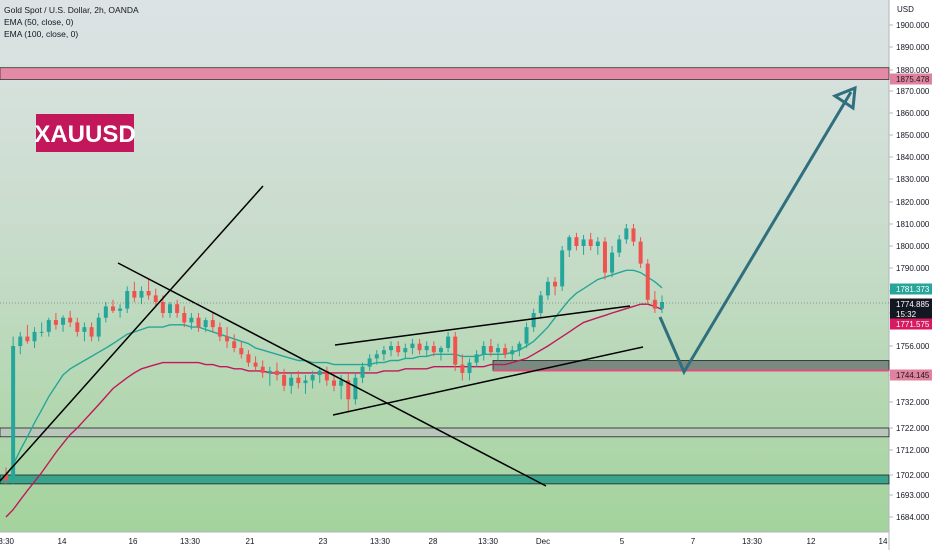  I want to click on legend-ema100: EMA (100, close, 0), so click(41, 34).